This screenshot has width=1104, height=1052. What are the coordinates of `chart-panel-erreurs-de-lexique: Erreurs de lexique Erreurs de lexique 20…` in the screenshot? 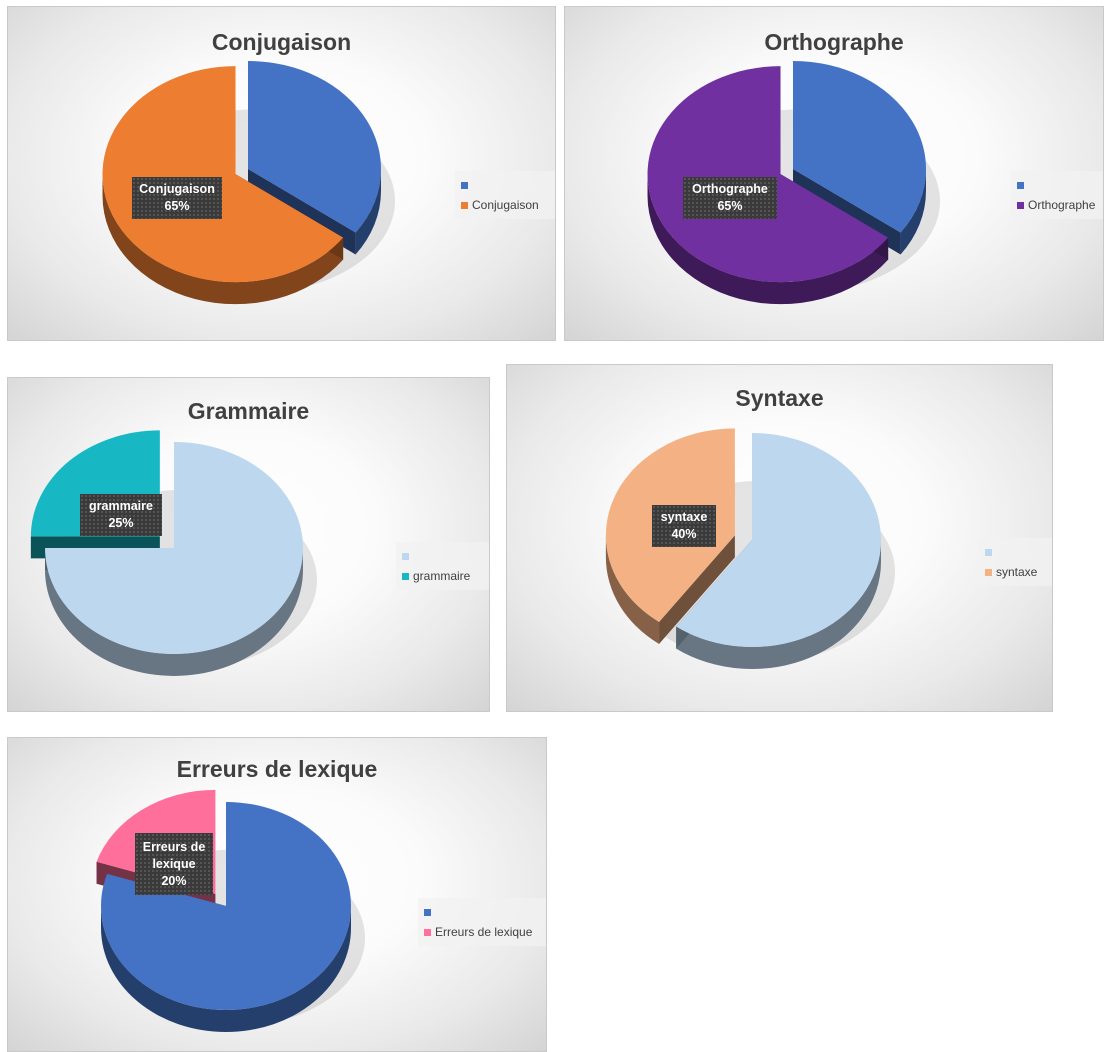 It's located at (277, 894).